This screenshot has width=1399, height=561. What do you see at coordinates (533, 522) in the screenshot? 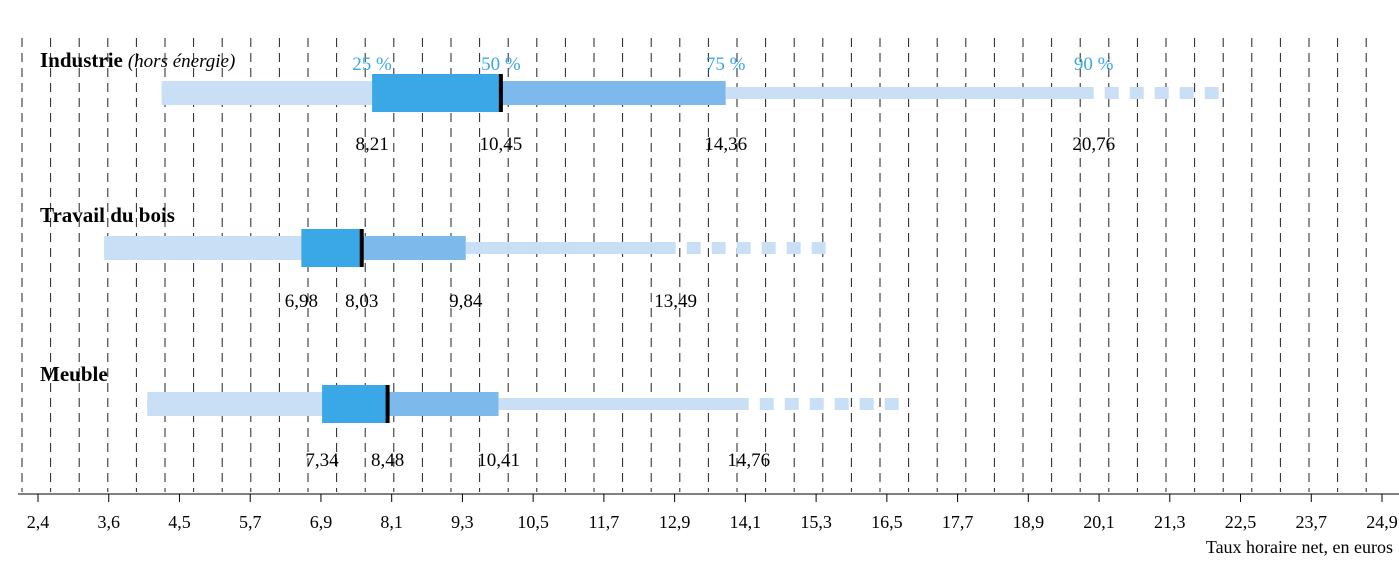
I see `x-tick-label: 10,5` at bounding box center [533, 522].